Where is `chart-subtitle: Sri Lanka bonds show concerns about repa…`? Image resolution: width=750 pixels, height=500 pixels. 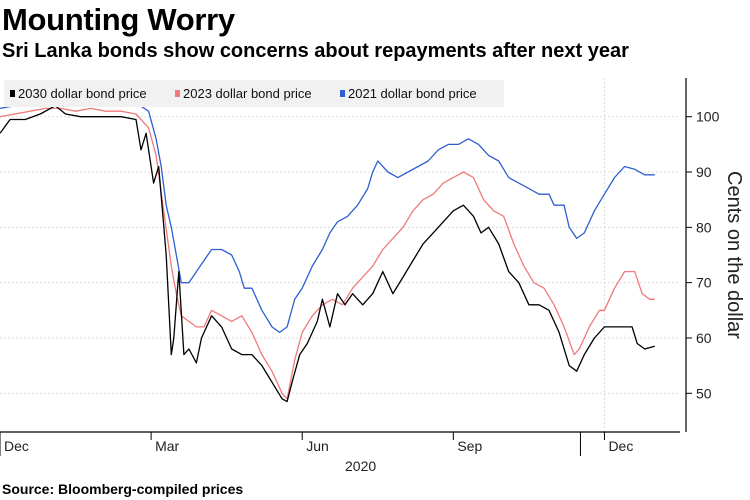 chart-subtitle: Sri Lanka bonds show concerns about repa… is located at coordinates (315, 51).